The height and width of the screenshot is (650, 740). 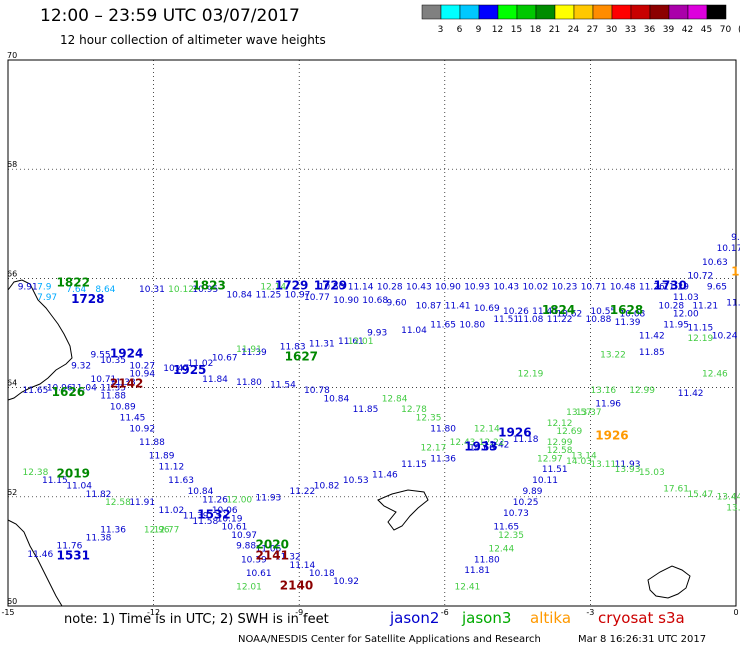 What do you see at coordinates (650, 30) in the screenshot?
I see `colorbar-label: 36` at bounding box center [650, 30].